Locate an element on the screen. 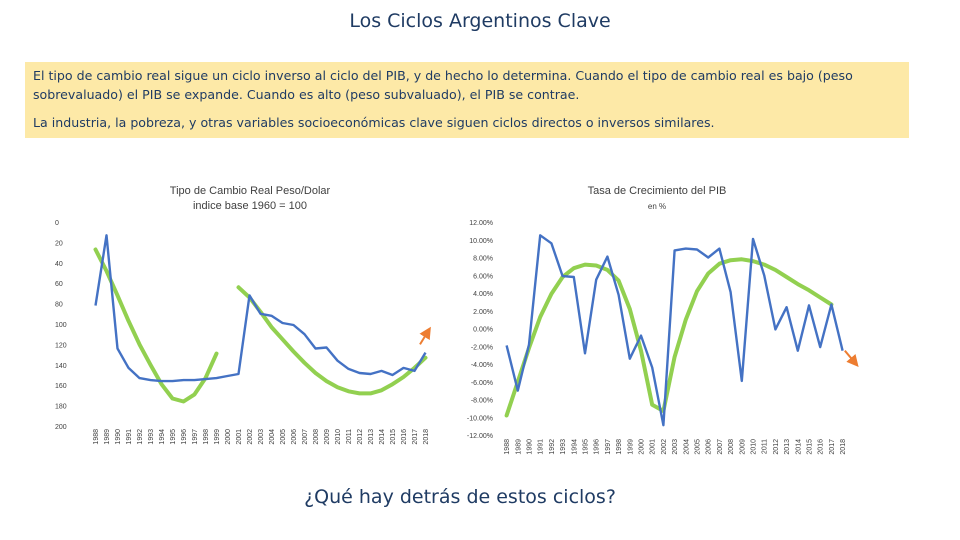 The width and height of the screenshot is (960, 540). y-tick-label: 10.00% is located at coordinates (481, 241).